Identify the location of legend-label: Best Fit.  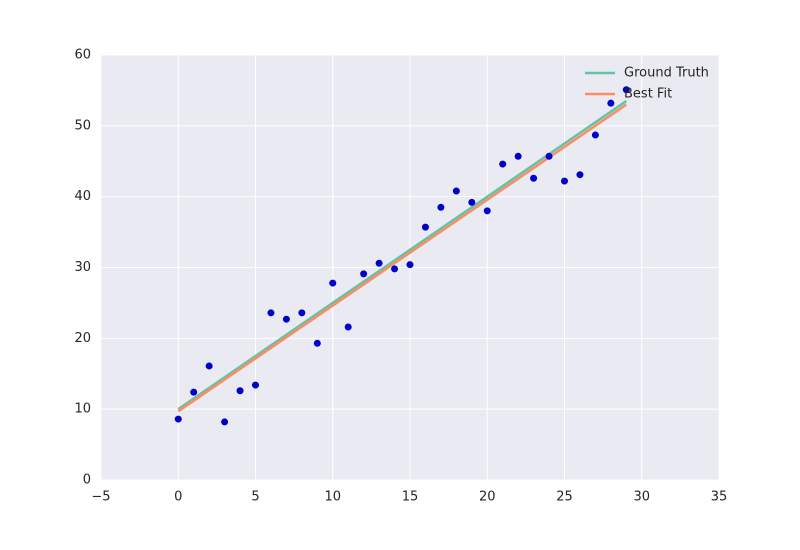
(648, 94).